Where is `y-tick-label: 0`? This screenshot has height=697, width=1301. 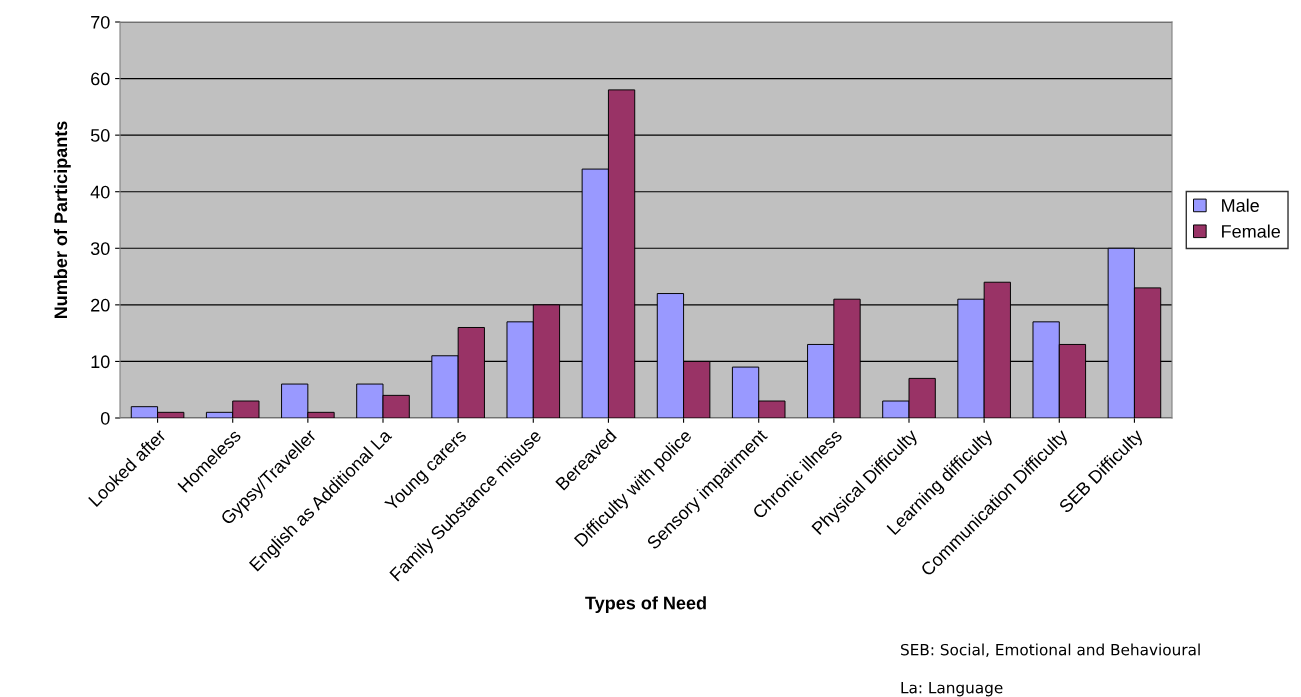
y-tick-label: 0 is located at coordinates (105, 418).